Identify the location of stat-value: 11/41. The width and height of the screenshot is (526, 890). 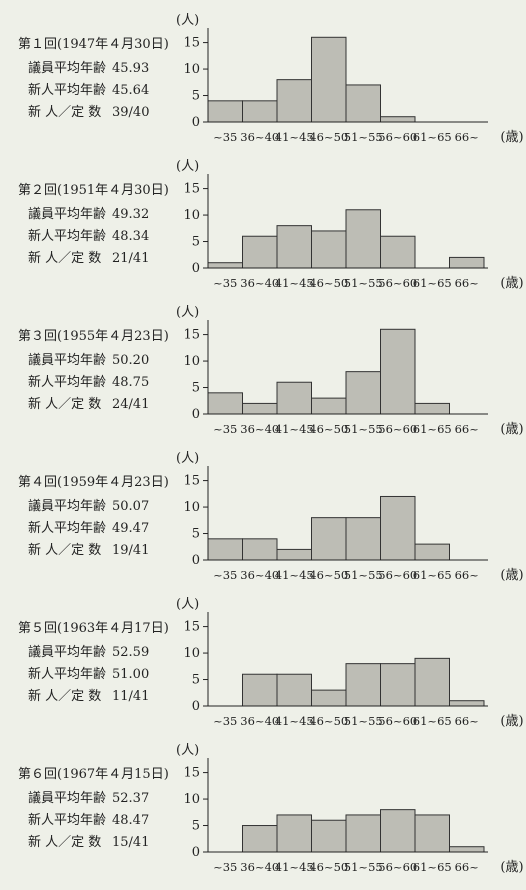
(131, 696).